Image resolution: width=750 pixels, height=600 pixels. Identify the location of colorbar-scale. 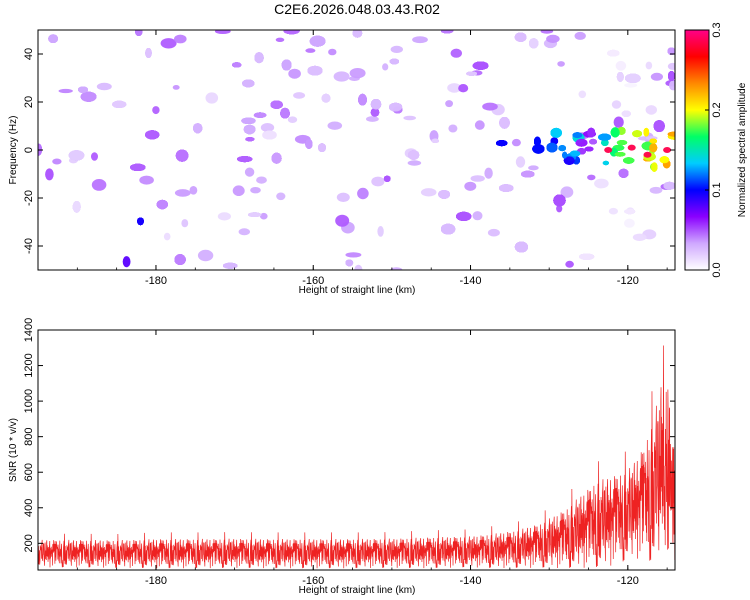
(697, 150).